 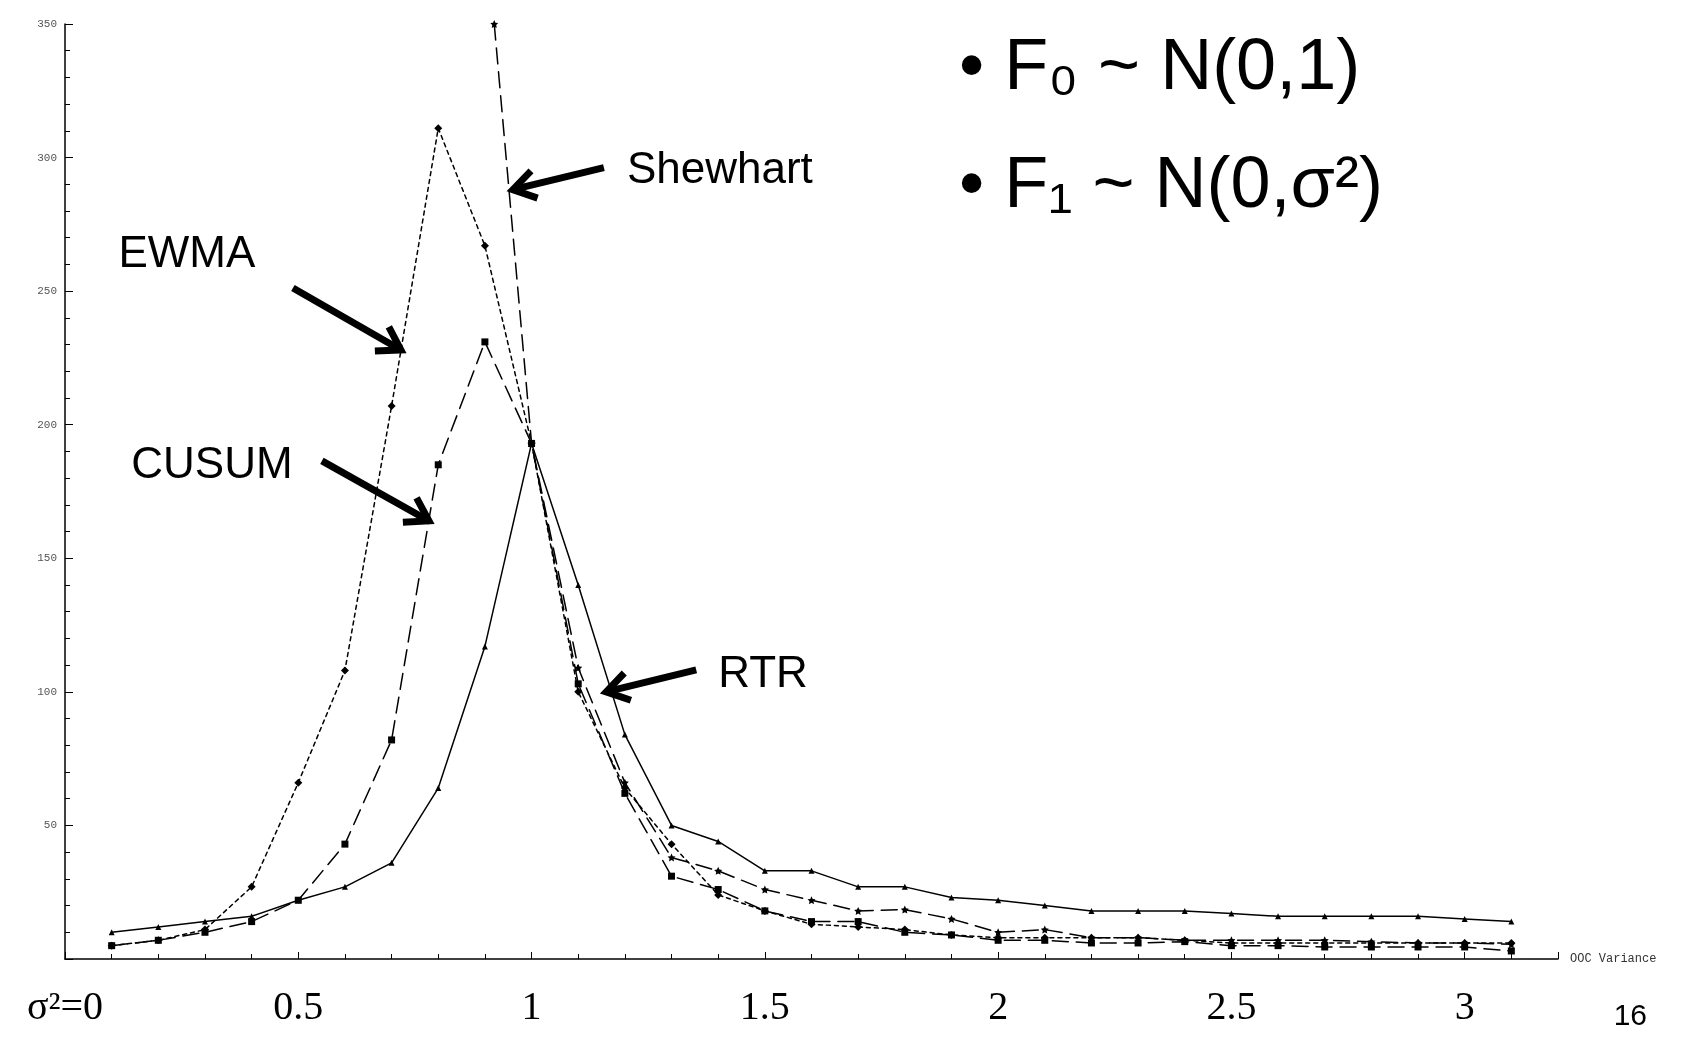 I want to click on text: 16, so click(x=1630, y=1014).